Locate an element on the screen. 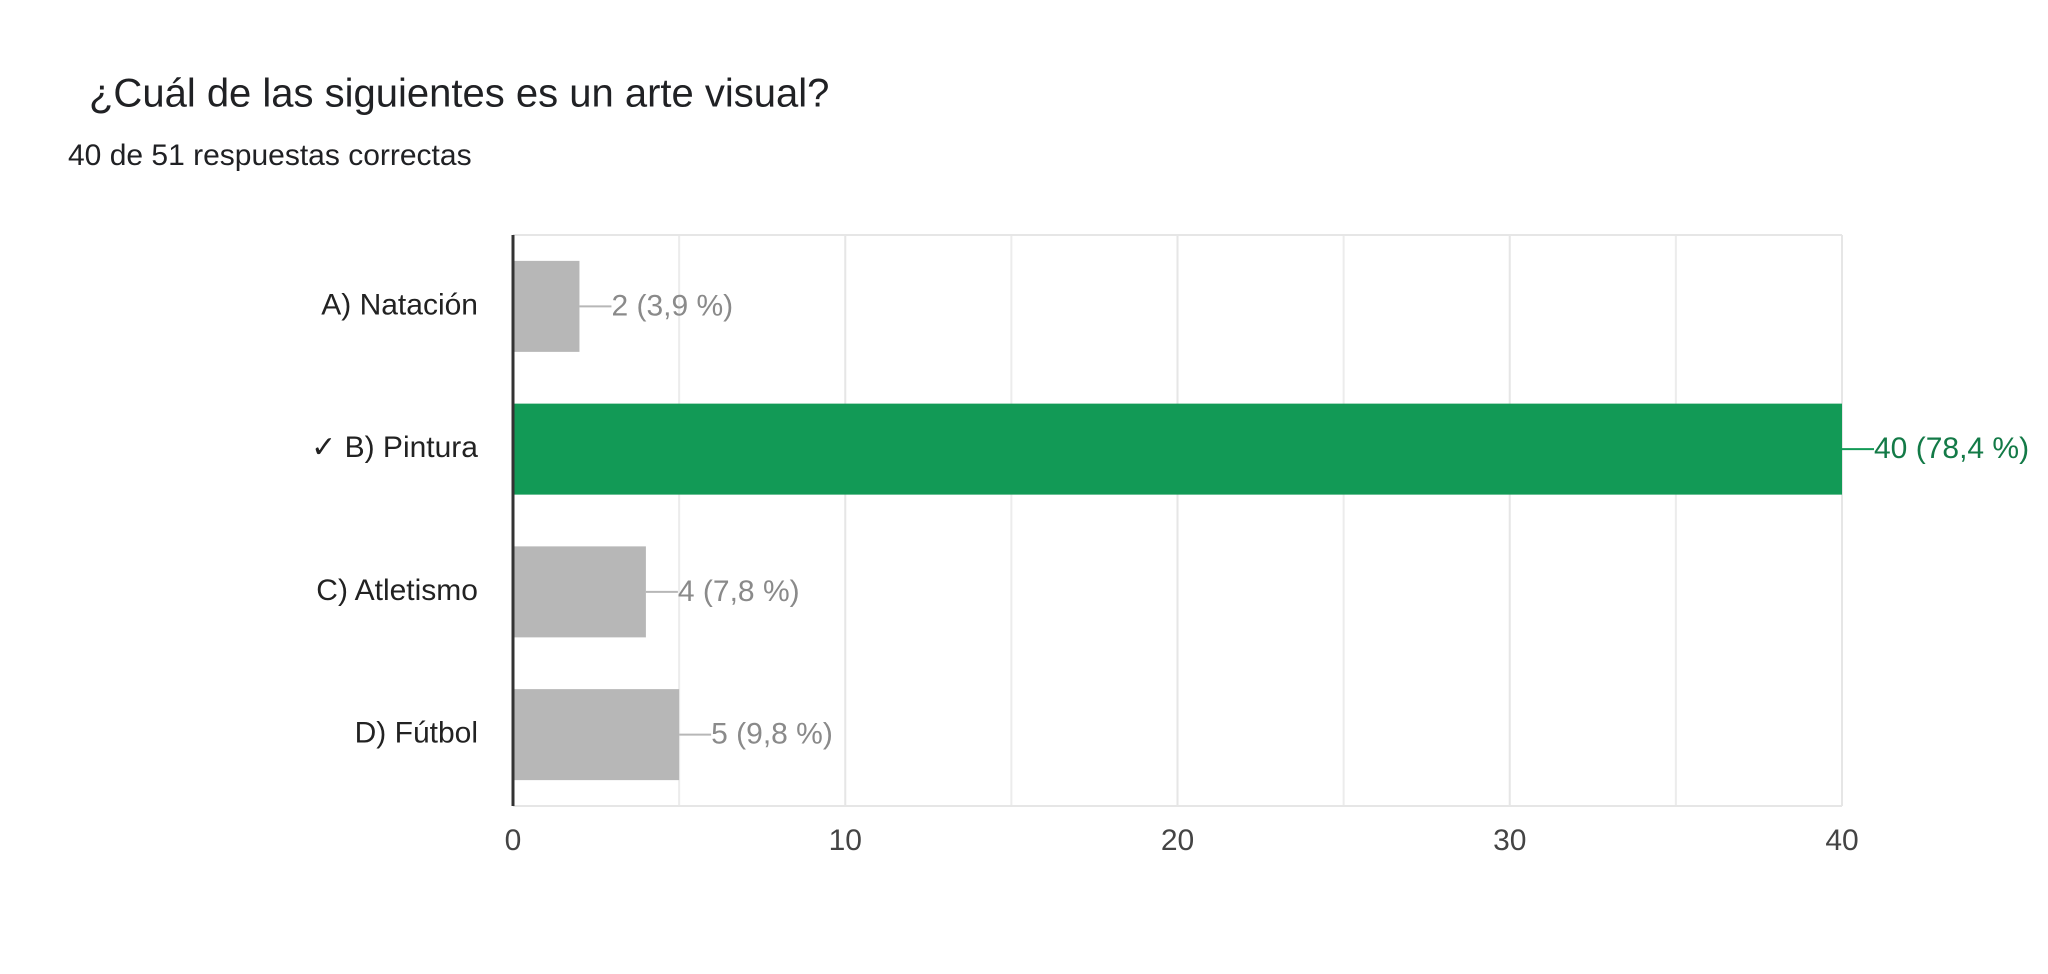 Image resolution: width=2048 pixels, height=974 pixels. y-tick-label: C) Atletismo is located at coordinates (397, 590).